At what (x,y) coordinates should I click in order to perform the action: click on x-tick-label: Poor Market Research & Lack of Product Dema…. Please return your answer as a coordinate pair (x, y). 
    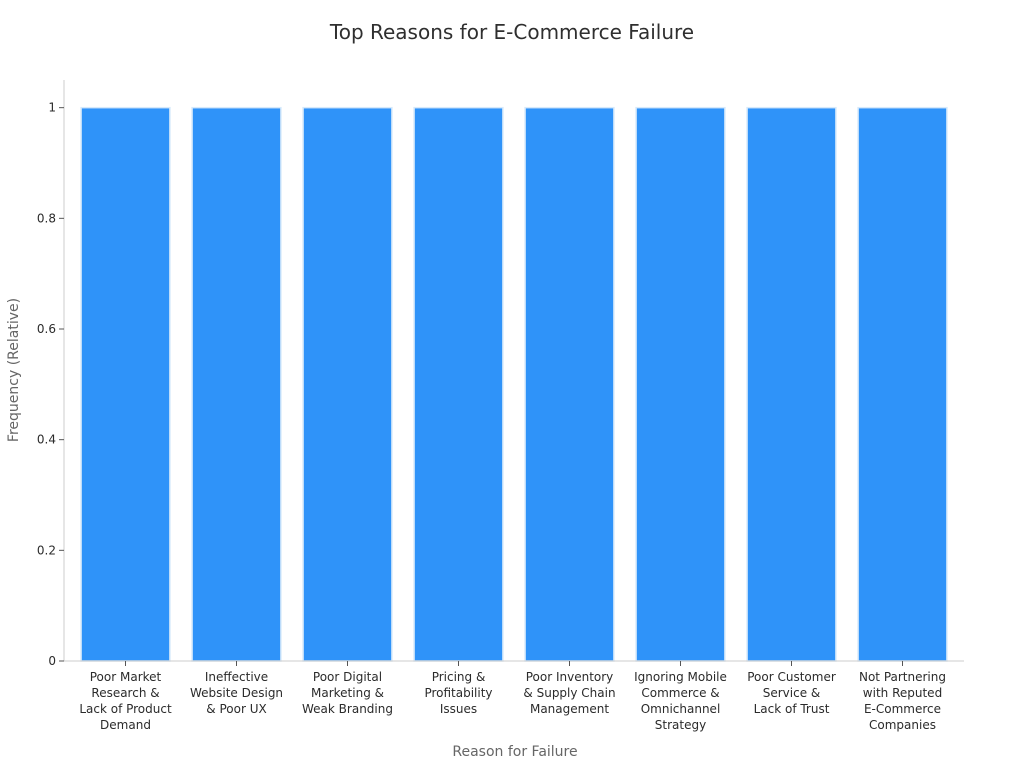
    Looking at the image, I should click on (125, 701).